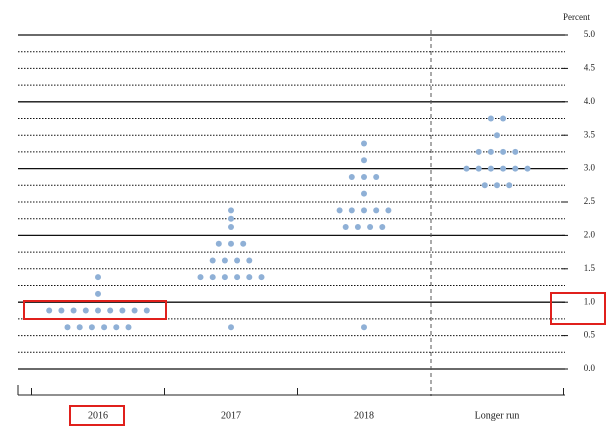  What do you see at coordinates (590, 34) in the screenshot?
I see `y-tick-label: 5.0` at bounding box center [590, 34].